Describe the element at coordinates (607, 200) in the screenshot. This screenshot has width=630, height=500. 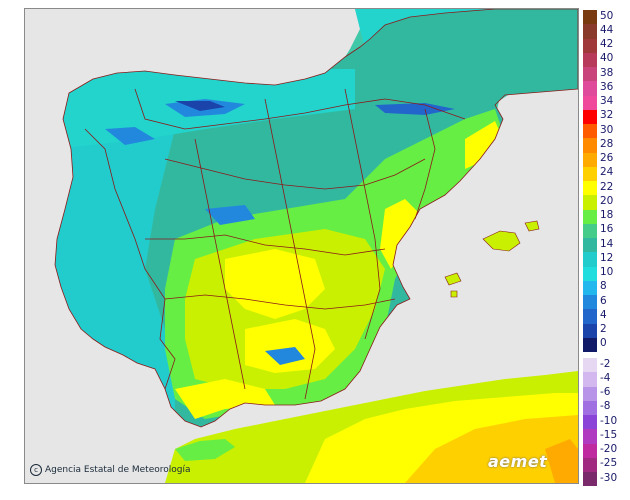
I see `legend-label: 20` at that location.